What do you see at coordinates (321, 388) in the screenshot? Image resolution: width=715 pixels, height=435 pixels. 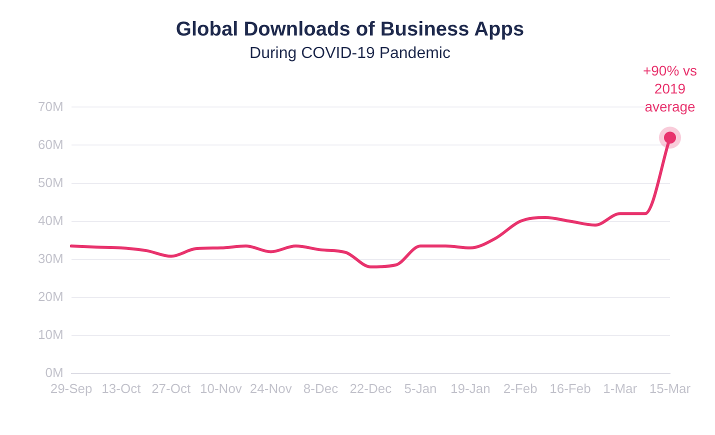 I see `x-tick-label: 8-Dec` at bounding box center [321, 388].